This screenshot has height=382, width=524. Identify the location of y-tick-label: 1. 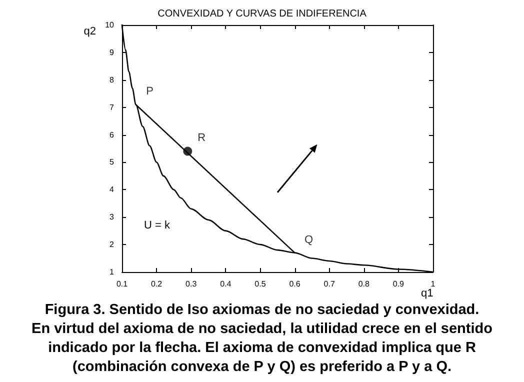
(112, 272).